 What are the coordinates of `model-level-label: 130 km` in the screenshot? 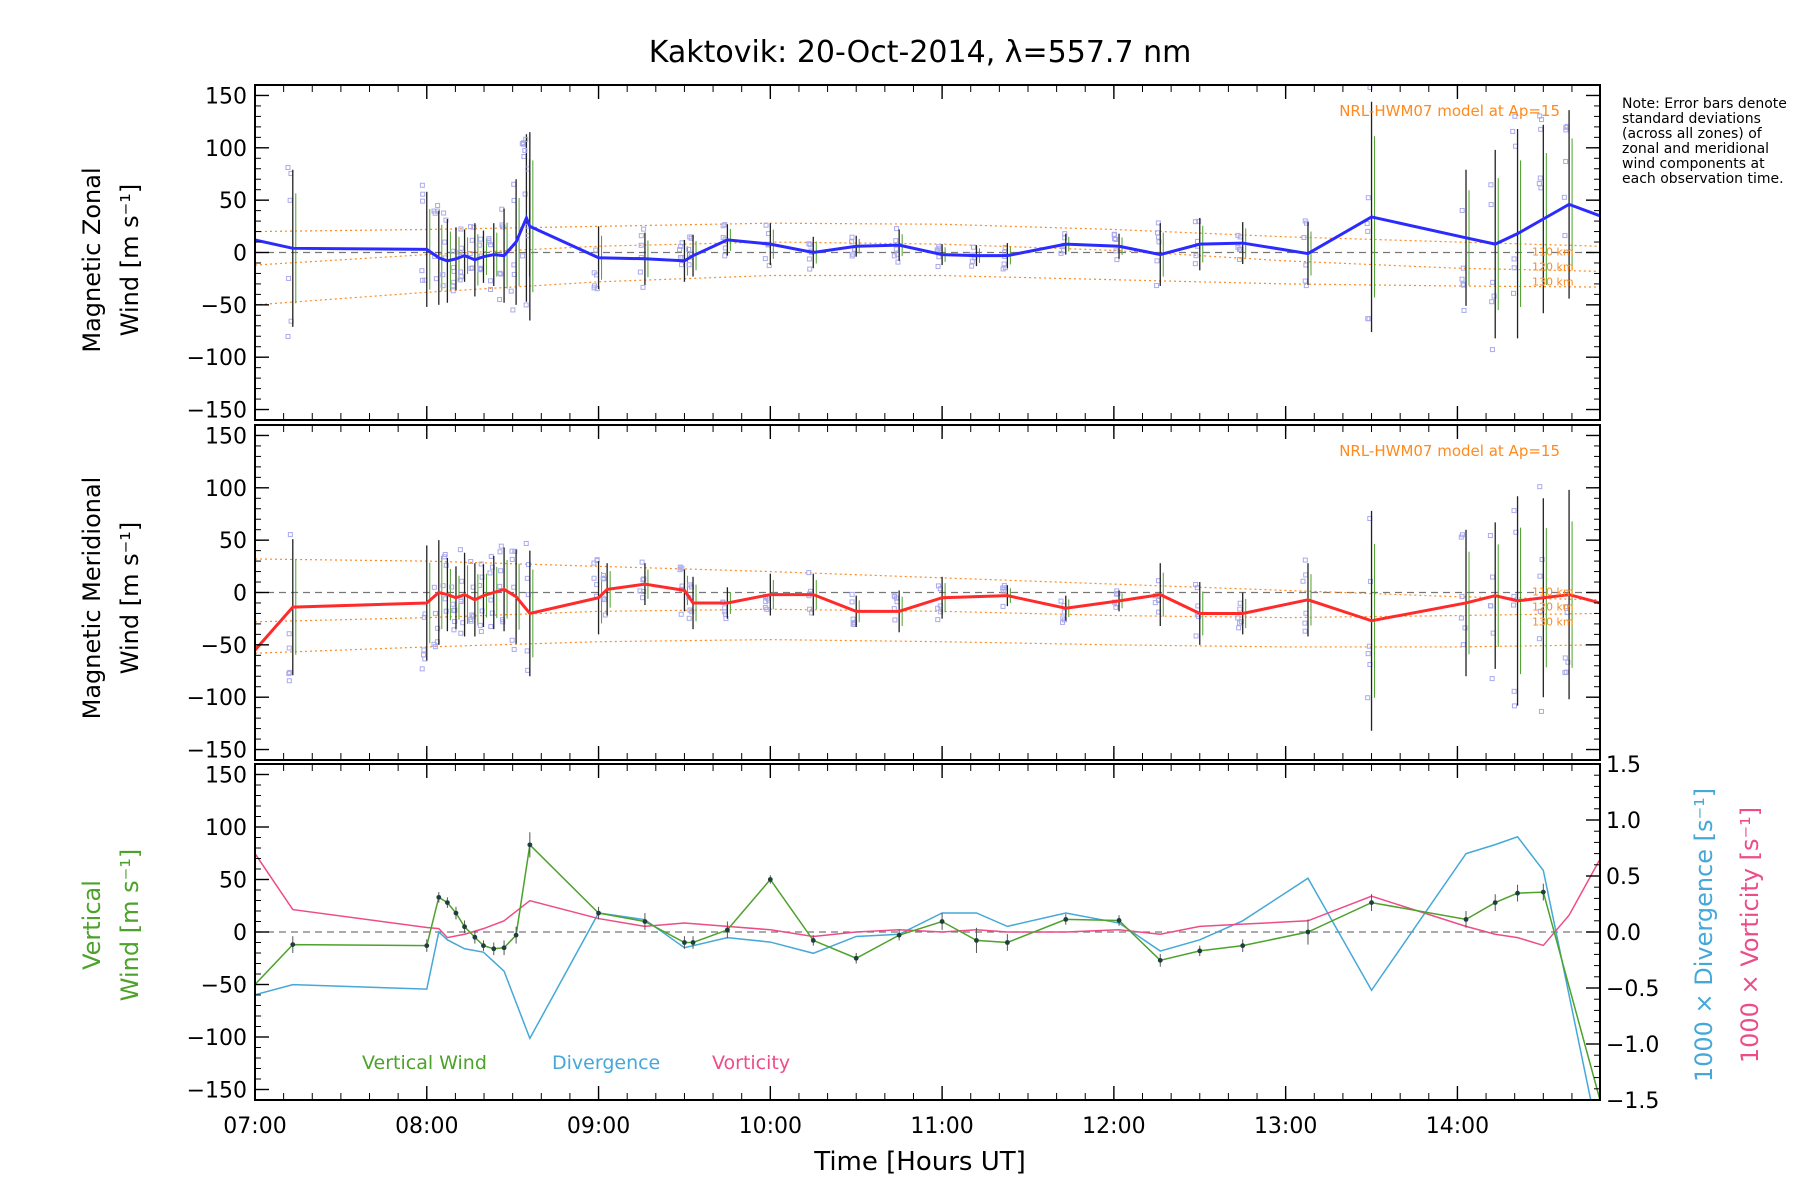 It's located at (1553, 622).